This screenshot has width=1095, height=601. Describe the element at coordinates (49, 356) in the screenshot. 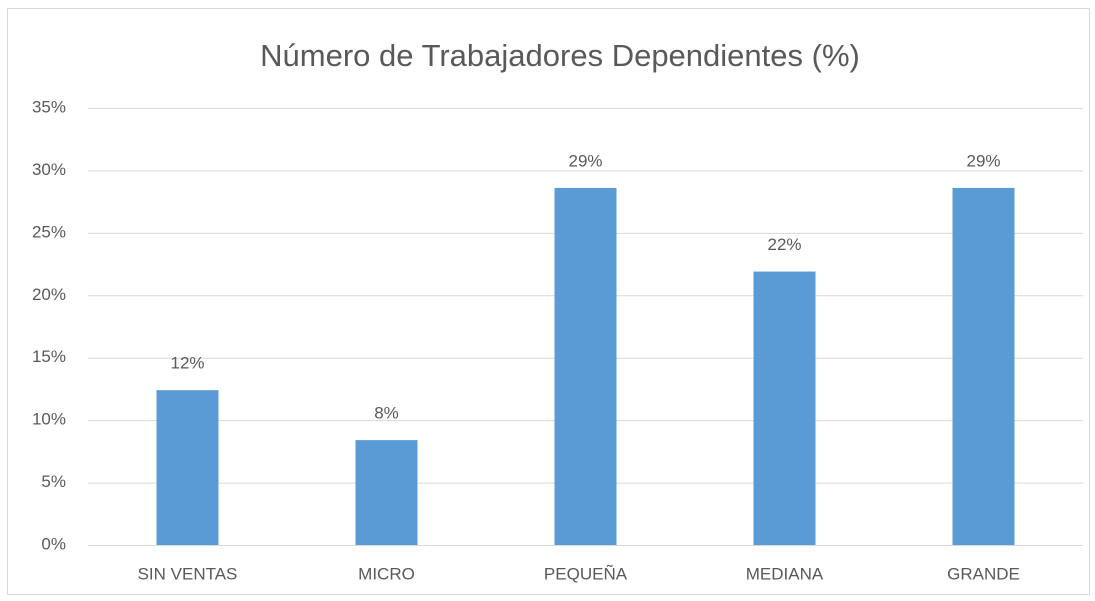

I see `y-tick-label: 15%` at that location.